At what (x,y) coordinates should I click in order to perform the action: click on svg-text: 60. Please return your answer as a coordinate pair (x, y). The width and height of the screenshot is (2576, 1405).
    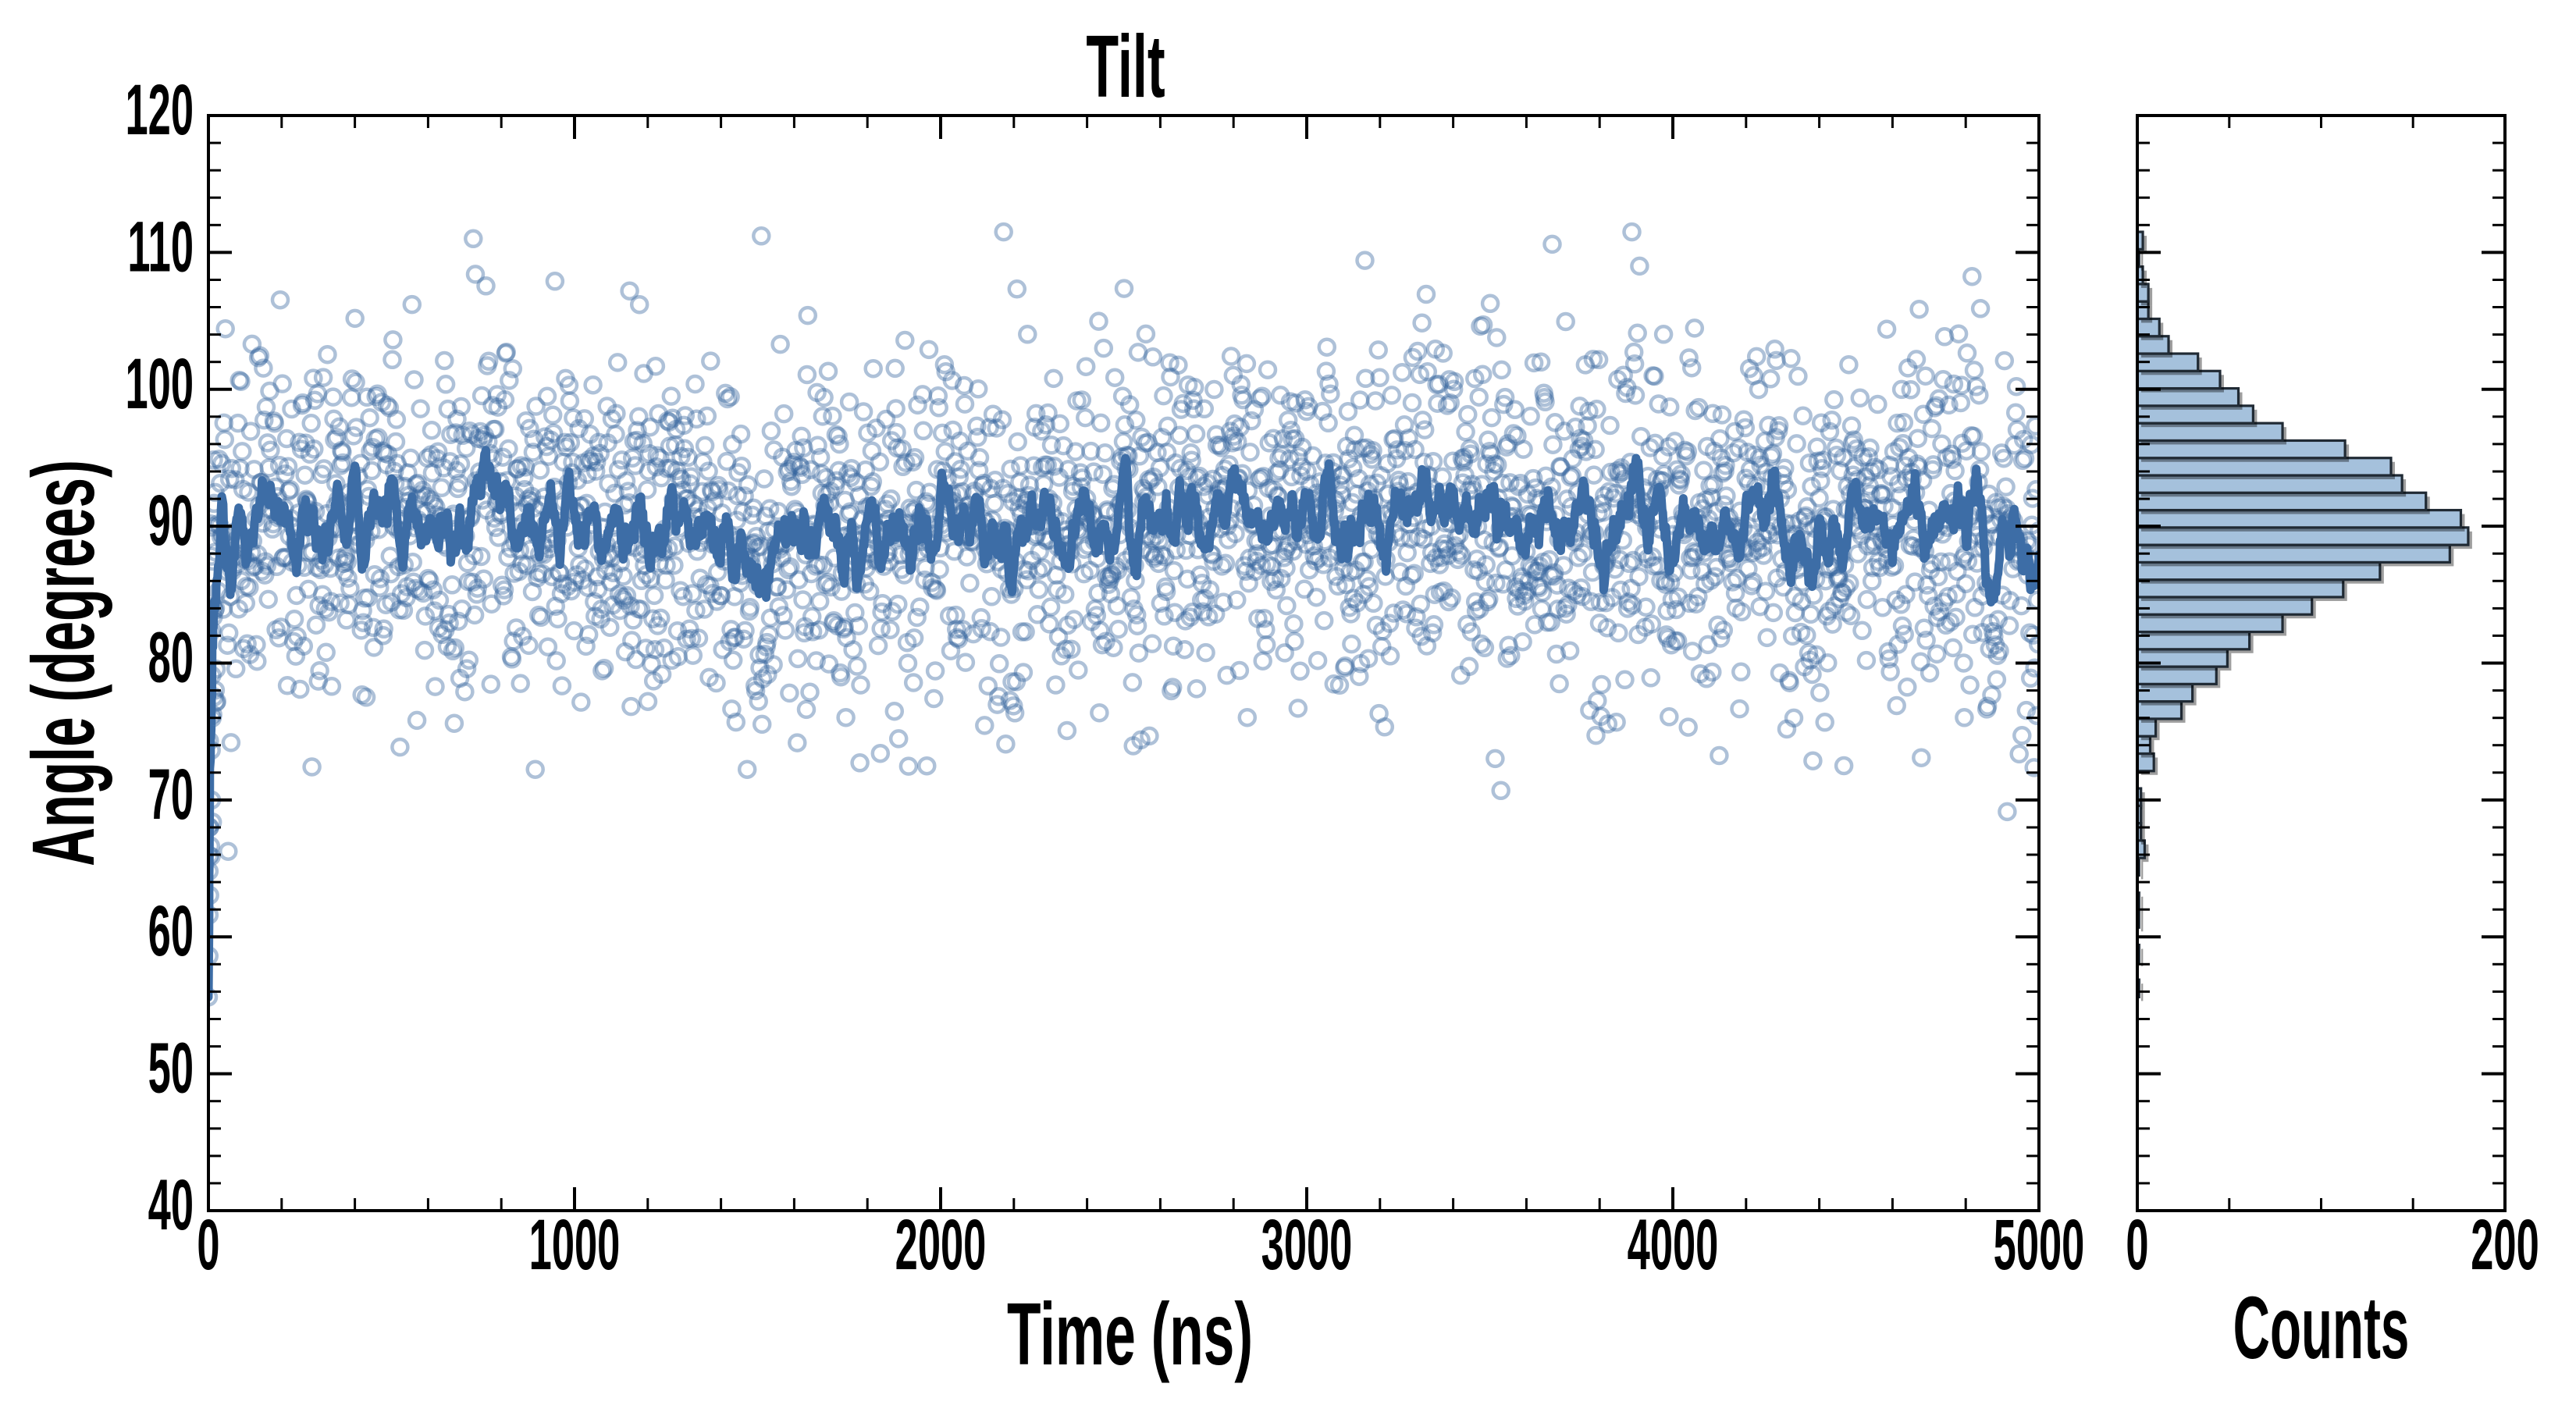
    Looking at the image, I should click on (171, 931).